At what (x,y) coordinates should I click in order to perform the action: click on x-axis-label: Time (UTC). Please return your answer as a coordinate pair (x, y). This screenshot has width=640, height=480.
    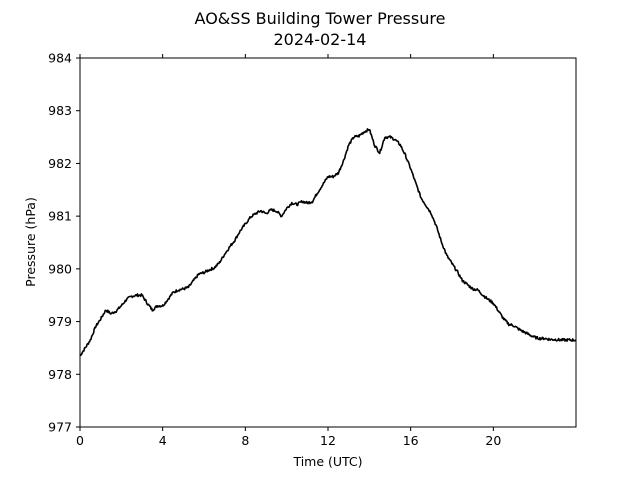
    Looking at the image, I should click on (327, 461).